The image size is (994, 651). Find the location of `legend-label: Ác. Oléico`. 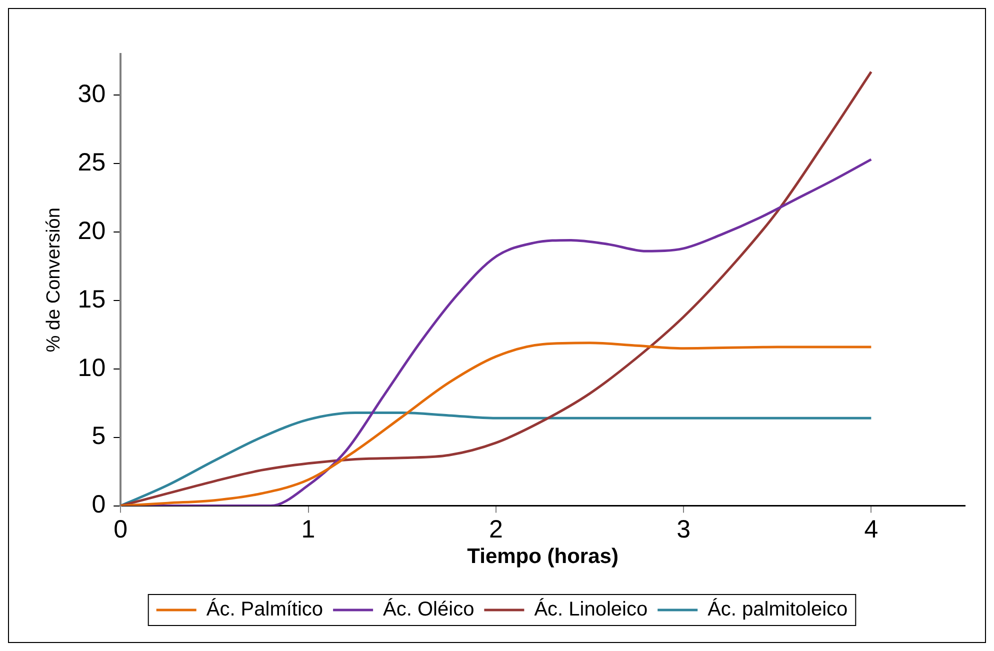

legend-label: Ác. Oléico is located at coordinates (428, 609).